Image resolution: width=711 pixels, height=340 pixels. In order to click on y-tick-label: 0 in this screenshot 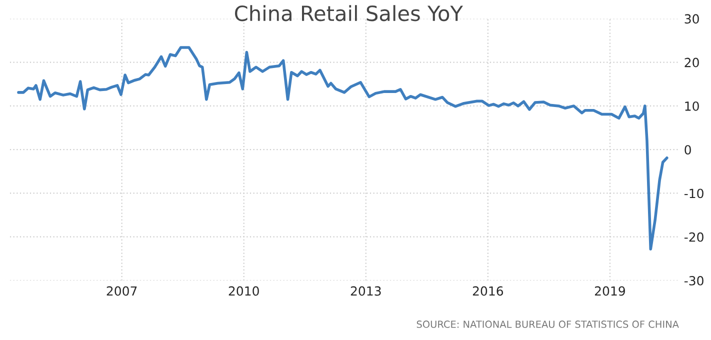, I will do `click(687, 150)`.